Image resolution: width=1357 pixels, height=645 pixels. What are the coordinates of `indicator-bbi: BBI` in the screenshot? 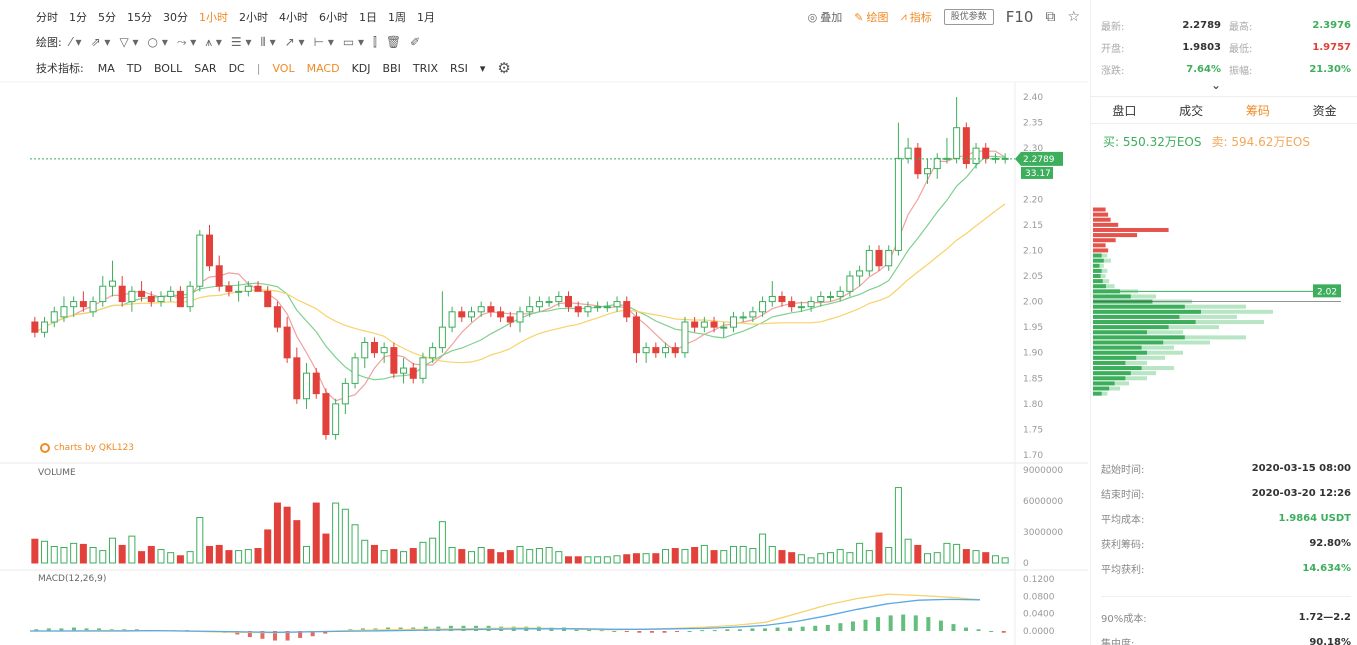 It's located at (391, 68).